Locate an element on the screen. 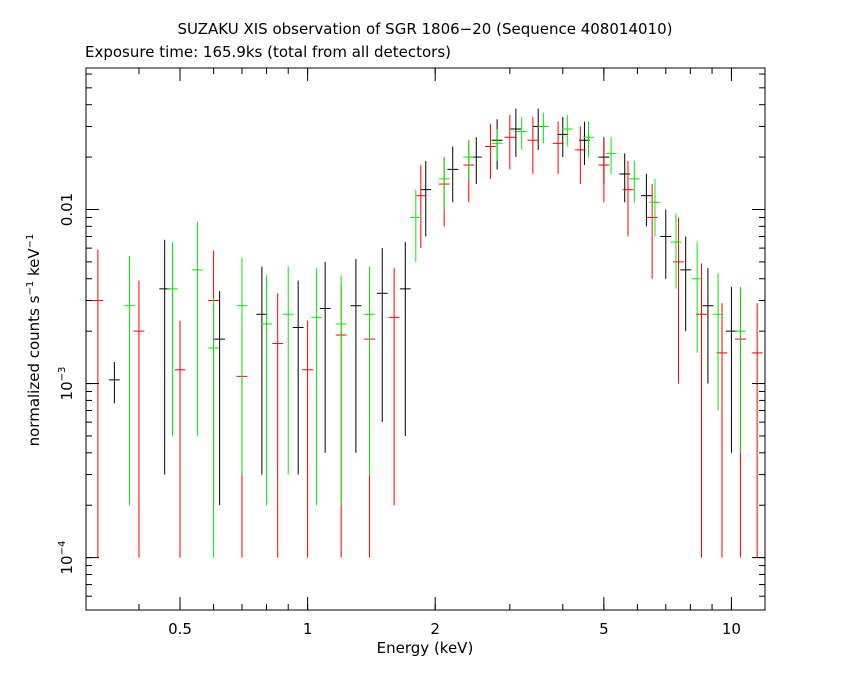 This screenshot has height=680, width=850. y-tick-label: 10−3 is located at coordinates (66, 384).